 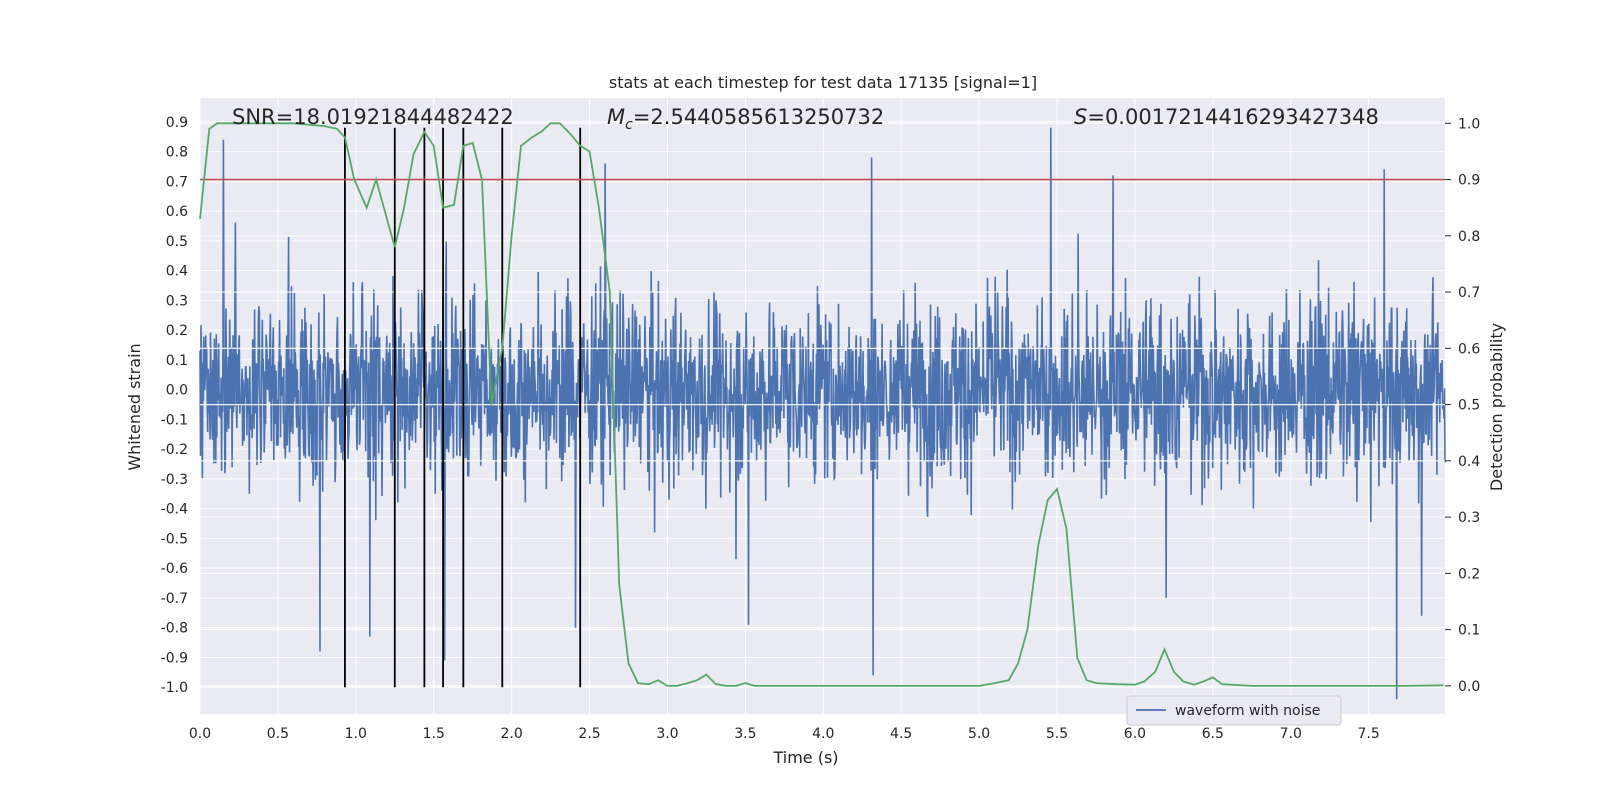 I want to click on x-tick-label: 3.5, so click(x=745, y=734).